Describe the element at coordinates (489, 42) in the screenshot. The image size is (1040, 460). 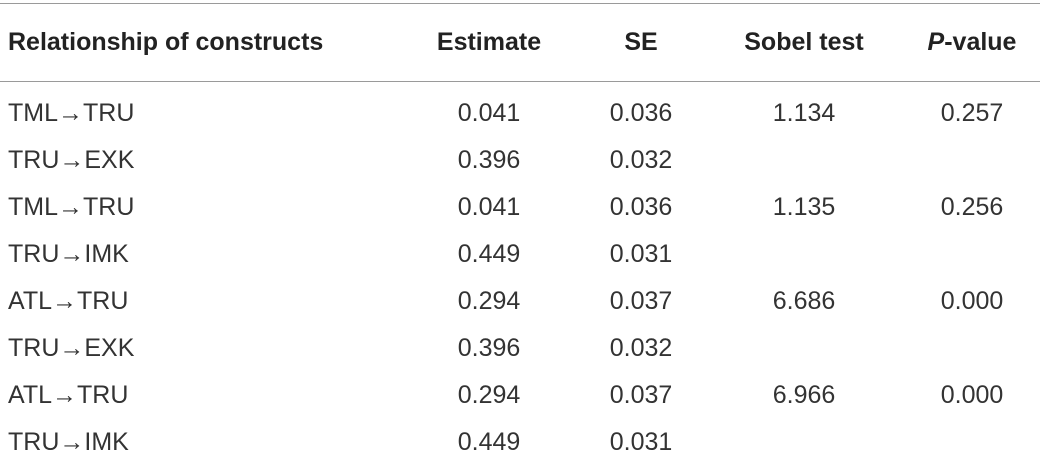
I see `header-cell: Estimate` at that location.